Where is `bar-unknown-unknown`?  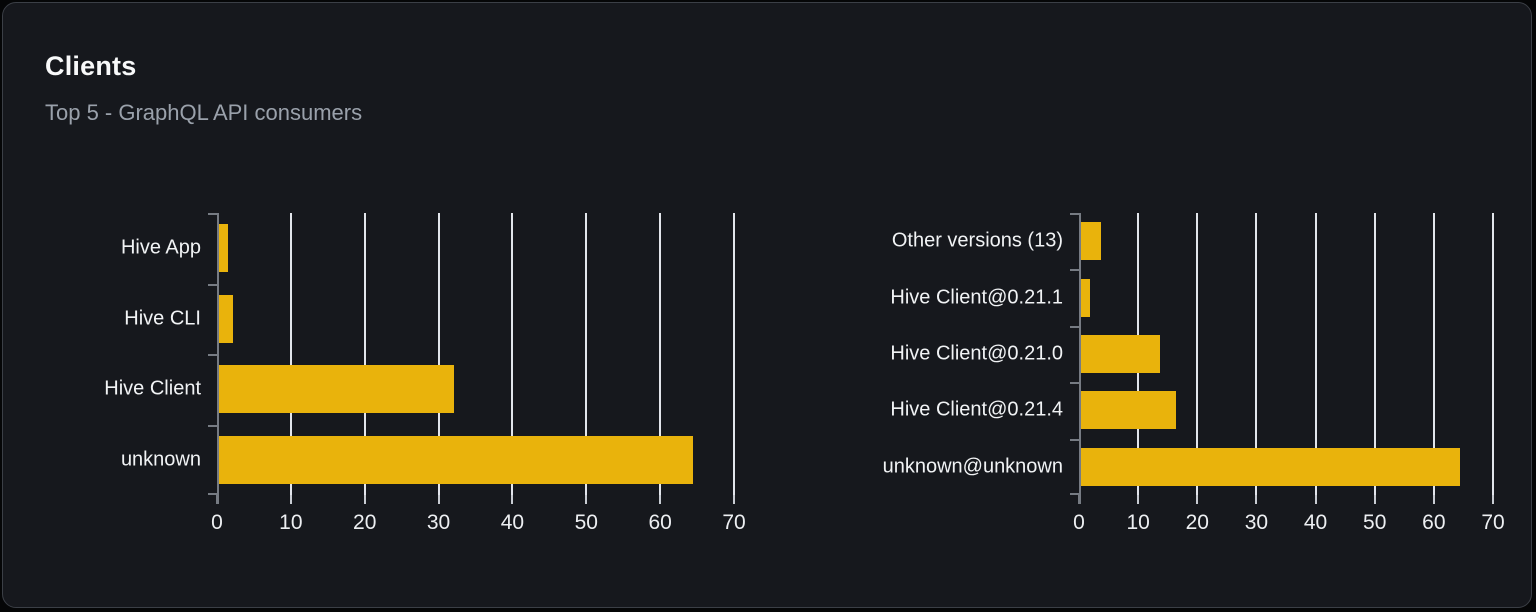 bar-unknown-unknown is located at coordinates (1270, 467).